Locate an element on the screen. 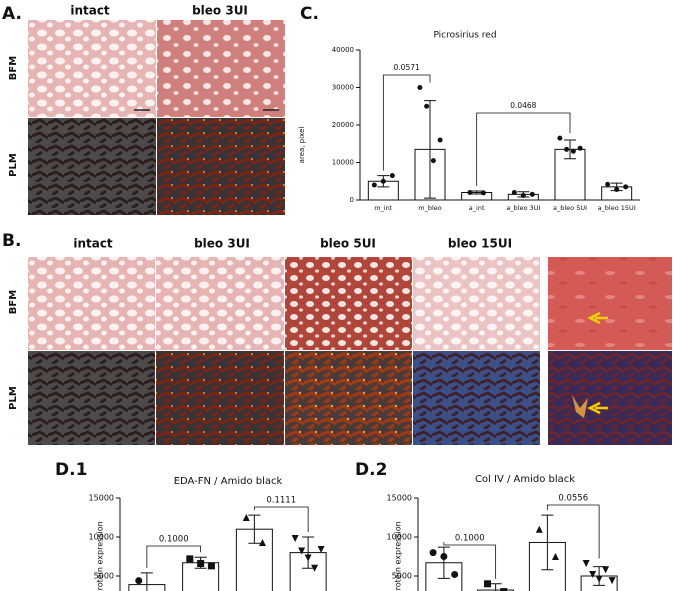 The image size is (680, 591). chart-title: Picrosirius red is located at coordinates (464, 36).